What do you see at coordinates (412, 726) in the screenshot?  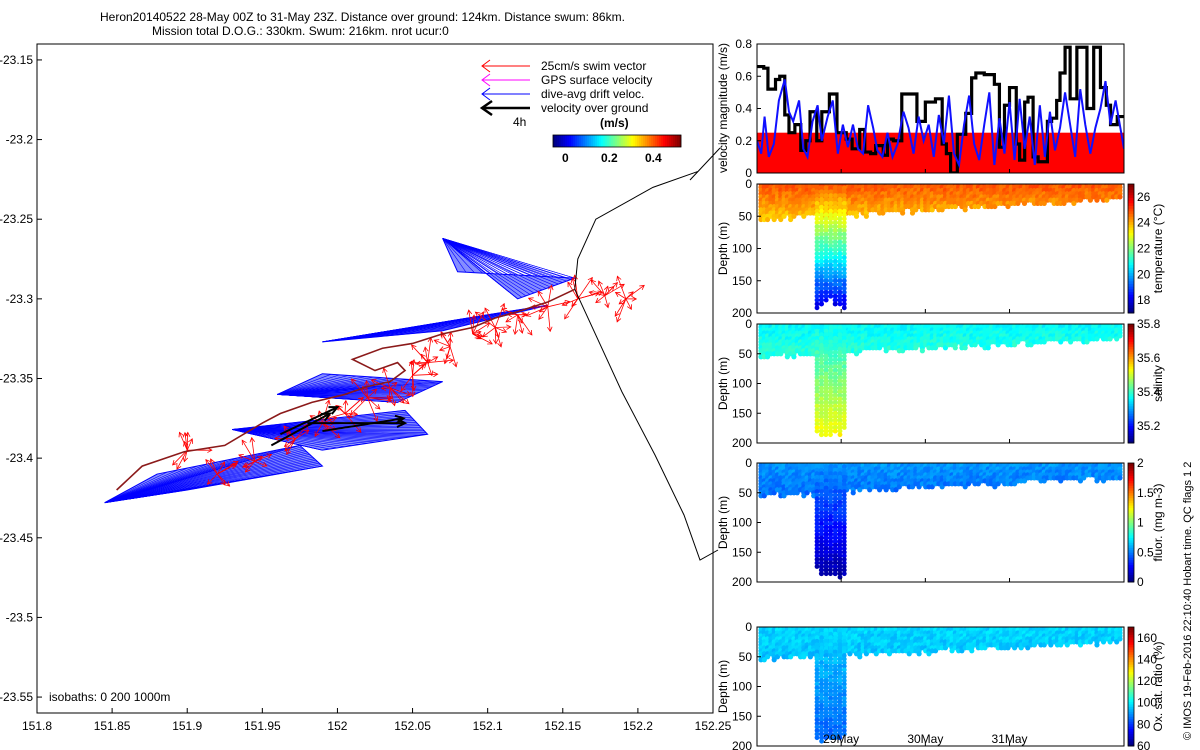 I see `map-x-tick-label: 152.05` at bounding box center [412, 726].